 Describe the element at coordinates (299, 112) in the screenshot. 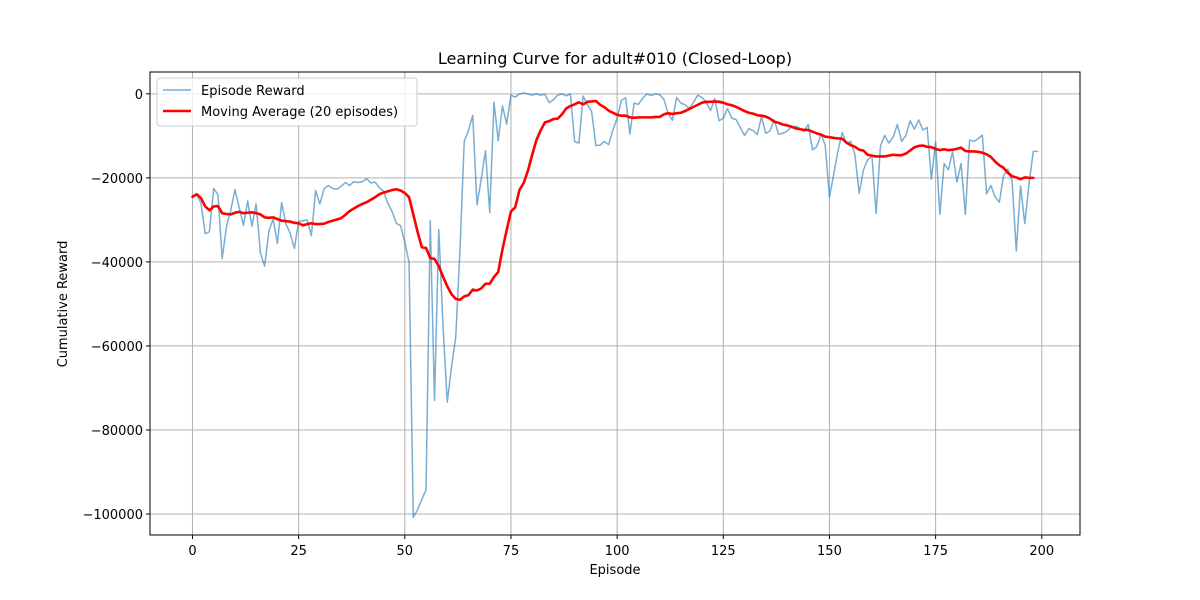

I see `legend-label-moving-average: Moving Average (20 episodes)` at that location.